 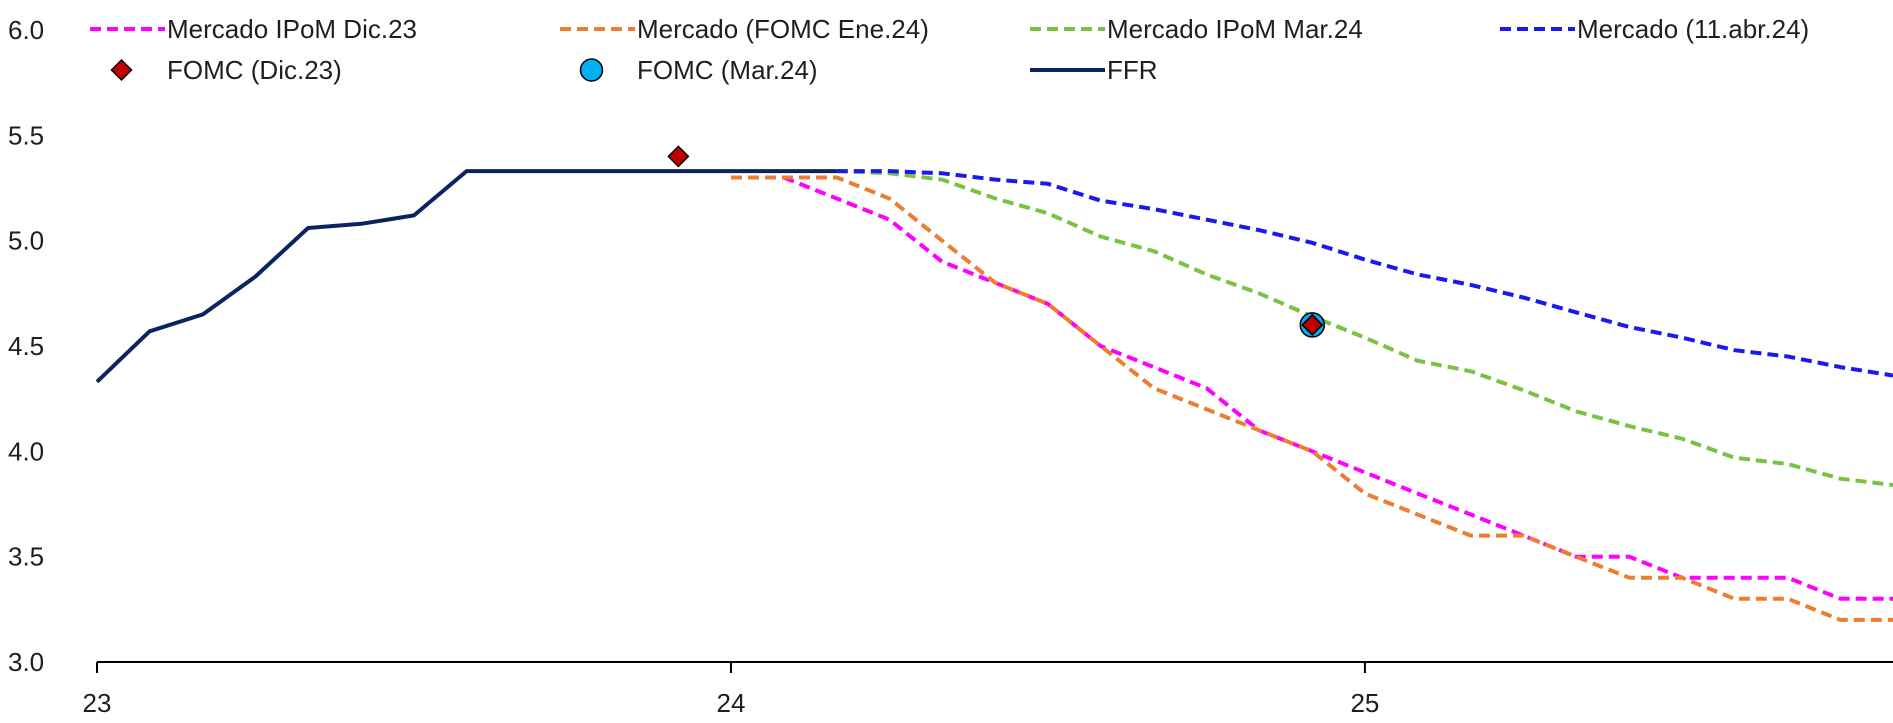 What do you see at coordinates (466, 276) in the screenshot?
I see `series-line-ffr` at bounding box center [466, 276].